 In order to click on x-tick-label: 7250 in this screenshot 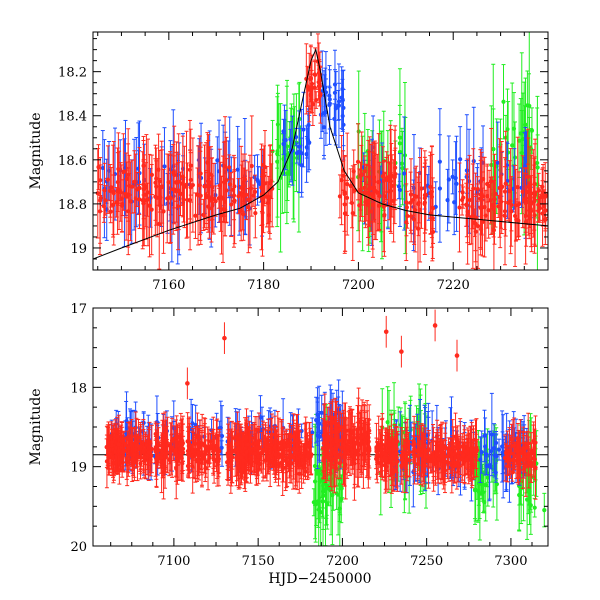, I will do `click(426, 561)`.